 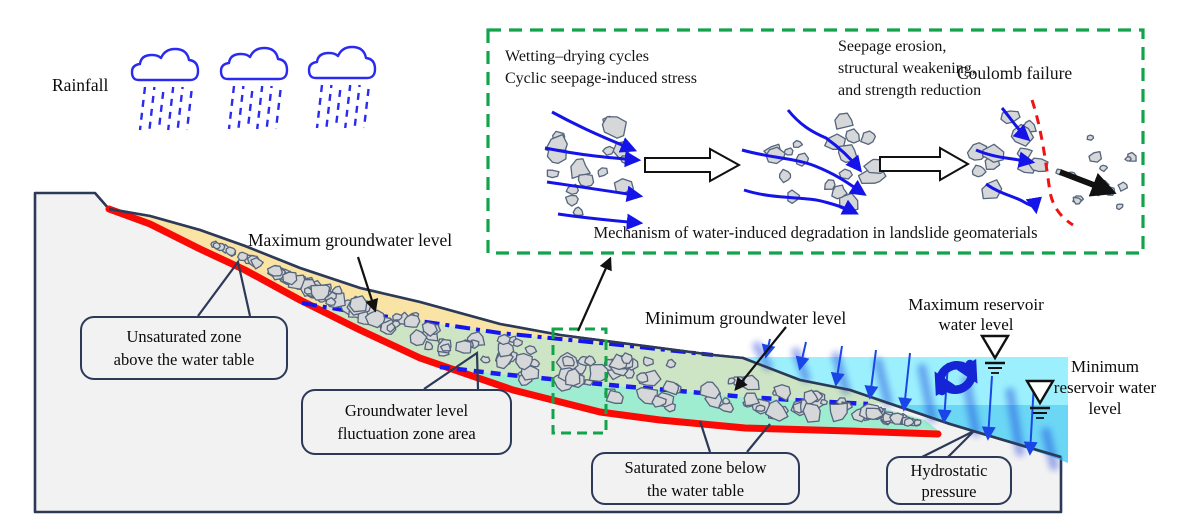 I want to click on min-reservoir-label: Minimum reservoir water level, so click(x=1105, y=387).